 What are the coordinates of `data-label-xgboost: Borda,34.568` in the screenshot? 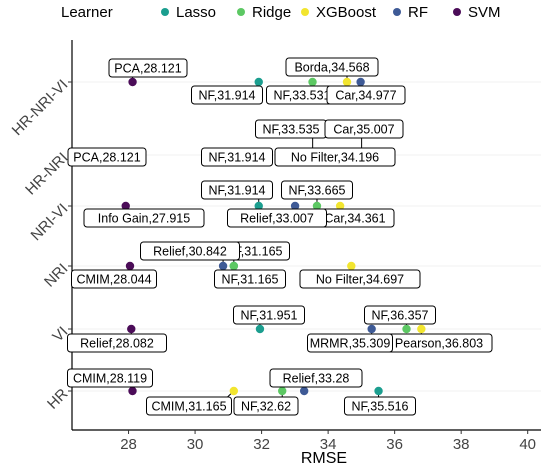 It's located at (331, 68).